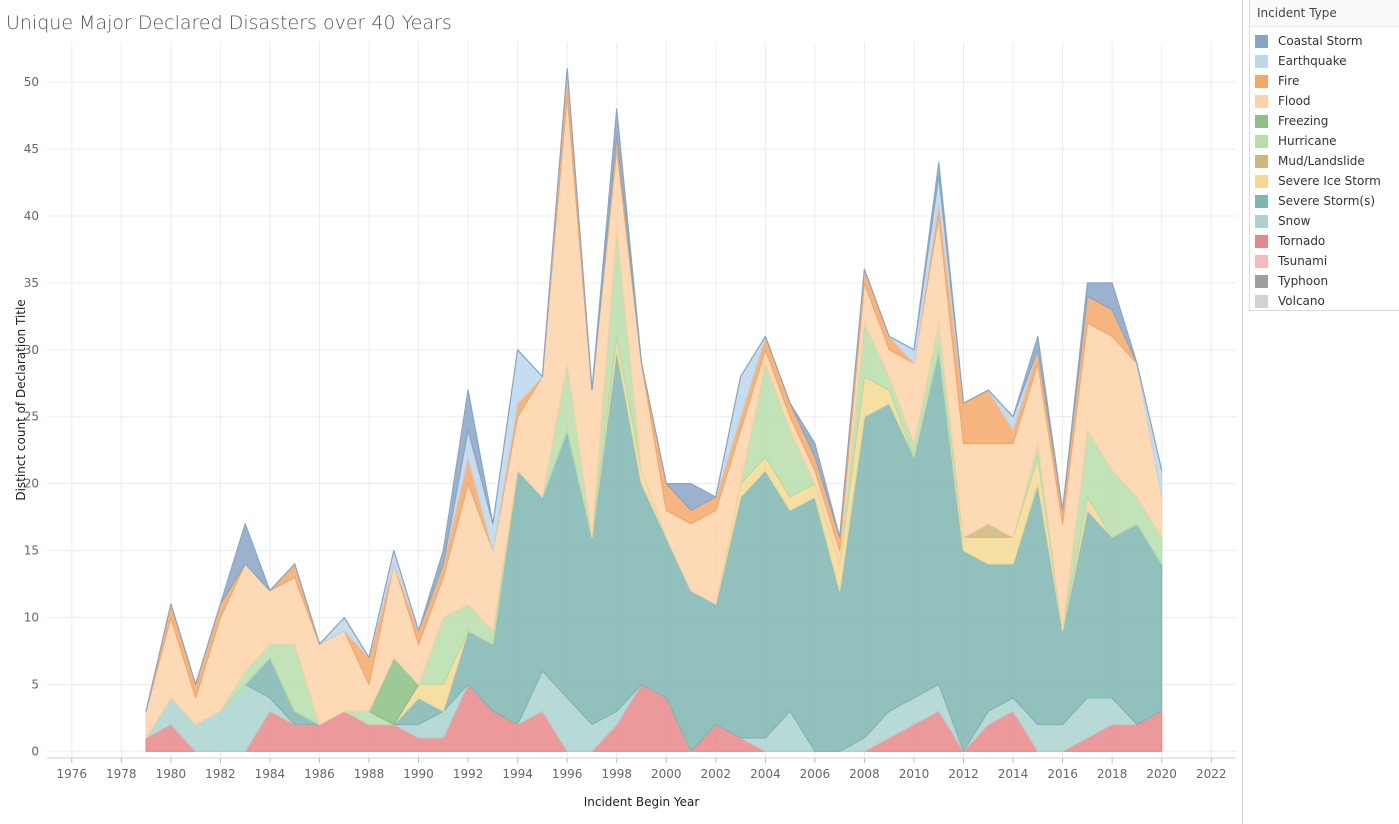 The width and height of the screenshot is (1399, 824). I want to click on x-tick-label: 2008, so click(864, 774).